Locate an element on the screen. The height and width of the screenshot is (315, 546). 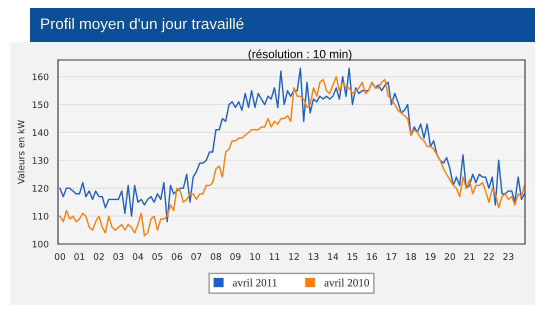
x-tick-label: 00 is located at coordinates (60, 256).